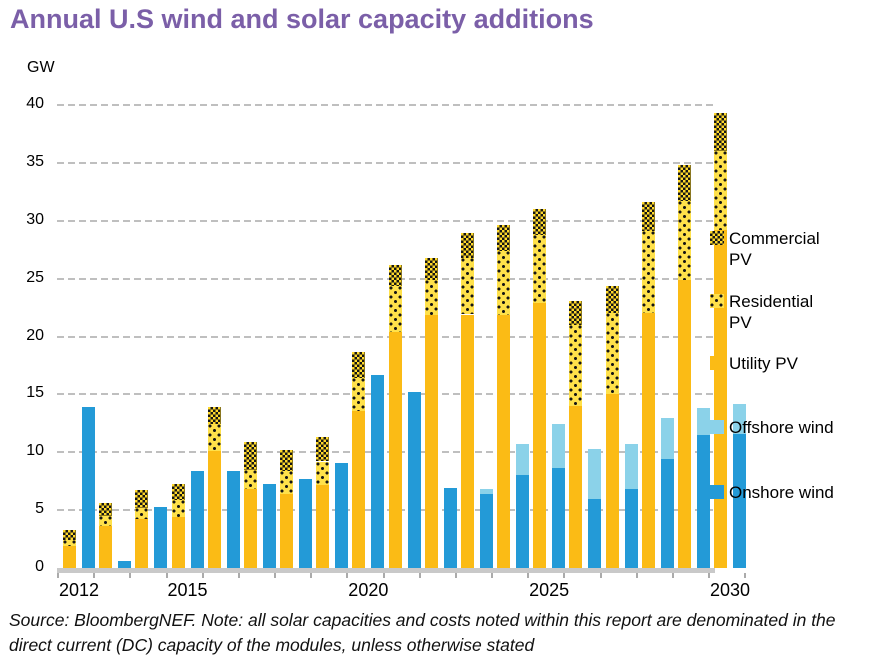 The height and width of the screenshot is (665, 872). I want to click on bar-segment-utility-pv-2028, so click(648, 440).